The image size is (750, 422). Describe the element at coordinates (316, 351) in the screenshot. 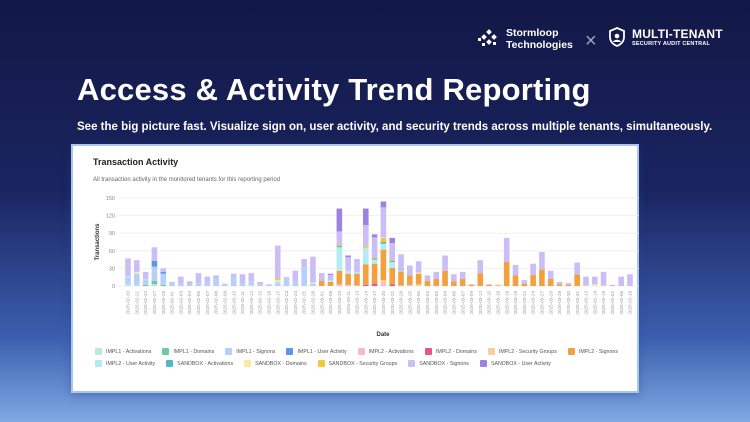

I see `legend-item: IMPL1 - User Activity` at that location.